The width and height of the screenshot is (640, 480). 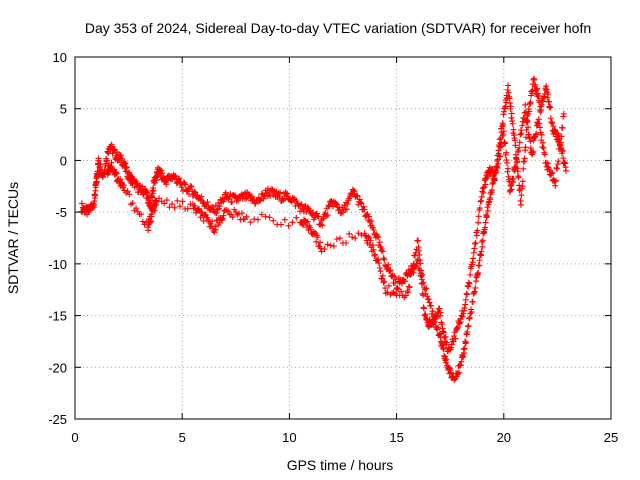 I want to click on x-tick-label: 5, so click(x=182, y=437).